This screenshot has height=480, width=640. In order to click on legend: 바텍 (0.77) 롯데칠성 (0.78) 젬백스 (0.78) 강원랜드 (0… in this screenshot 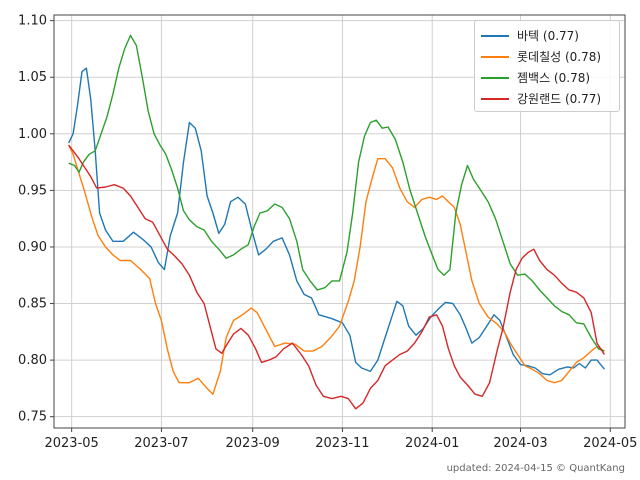, I will do `click(547, 66)`.